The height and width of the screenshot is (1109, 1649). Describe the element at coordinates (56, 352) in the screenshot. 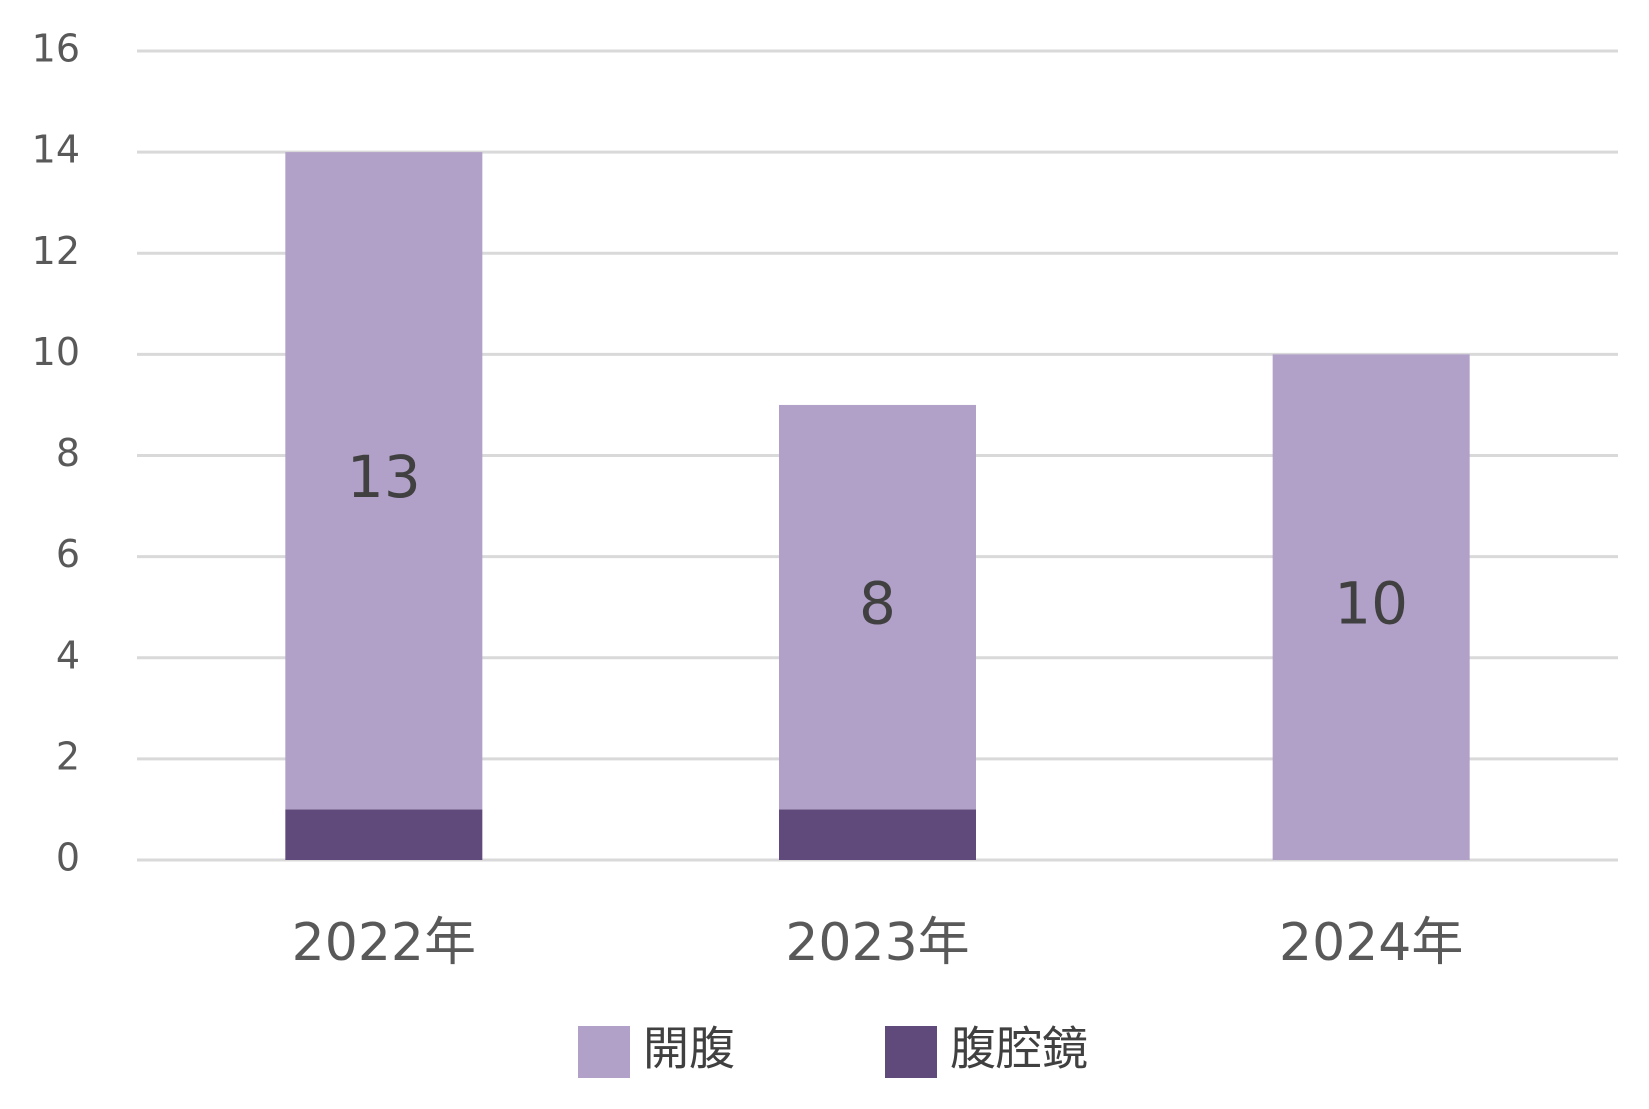

I see `y-tick-label: 10` at that location.